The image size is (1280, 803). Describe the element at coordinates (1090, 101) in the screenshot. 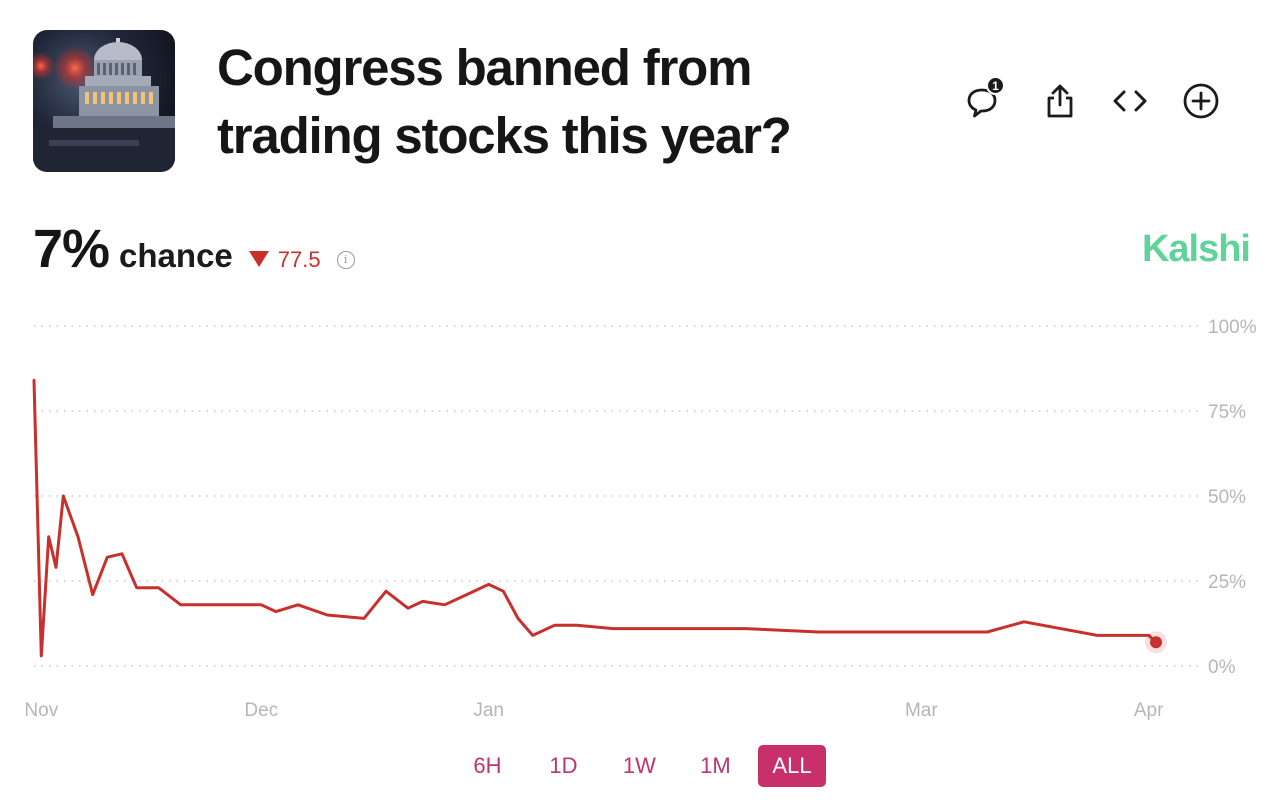

I see `action-bar: 1` at that location.